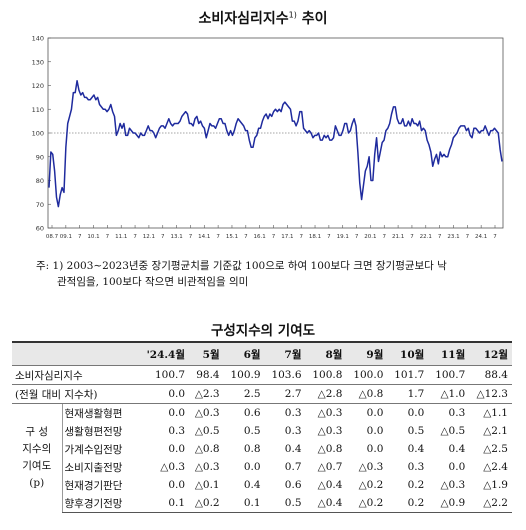  Describe the element at coordinates (75, 375) in the screenshot. I see `row-label: 소비자심리지수` at that location.